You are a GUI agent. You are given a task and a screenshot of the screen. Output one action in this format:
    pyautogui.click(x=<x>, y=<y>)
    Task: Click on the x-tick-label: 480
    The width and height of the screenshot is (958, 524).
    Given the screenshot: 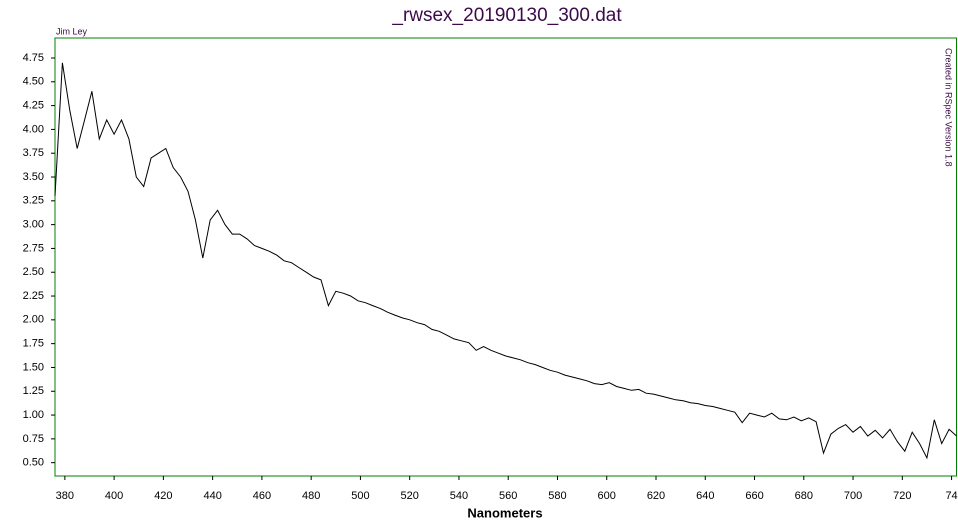 What is the action you would take?
    pyautogui.click(x=311, y=496)
    